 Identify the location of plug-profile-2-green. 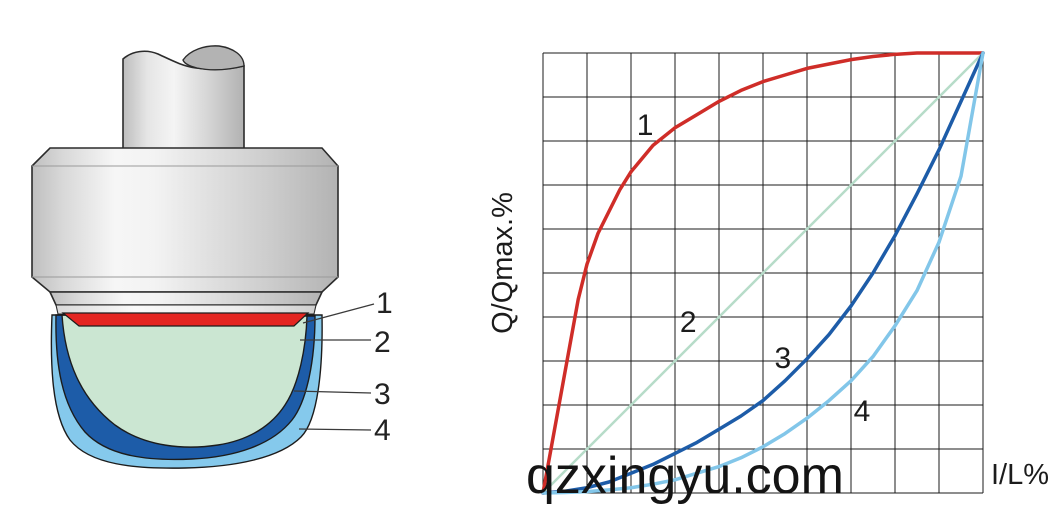
(184, 381).